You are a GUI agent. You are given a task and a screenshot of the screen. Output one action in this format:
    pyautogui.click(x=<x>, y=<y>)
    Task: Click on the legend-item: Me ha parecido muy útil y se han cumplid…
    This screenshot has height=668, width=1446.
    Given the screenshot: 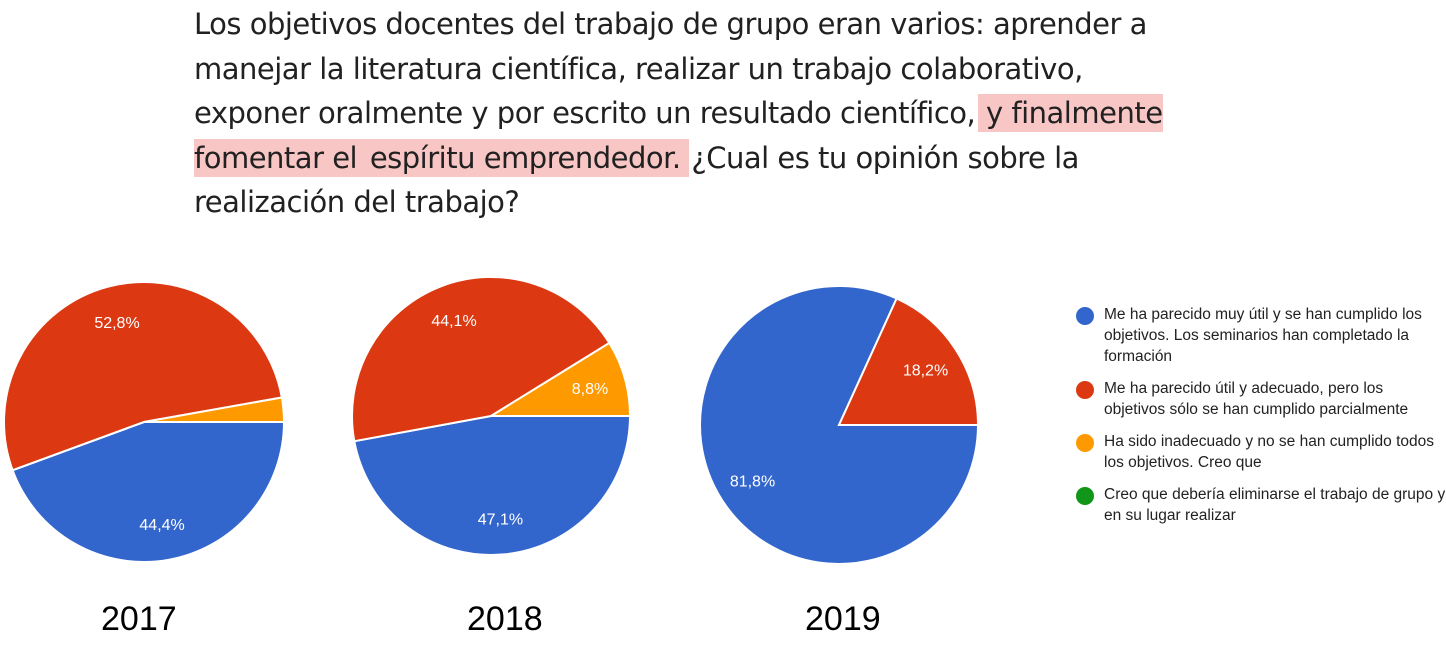 What is the action you would take?
    pyautogui.click(x=1260, y=335)
    